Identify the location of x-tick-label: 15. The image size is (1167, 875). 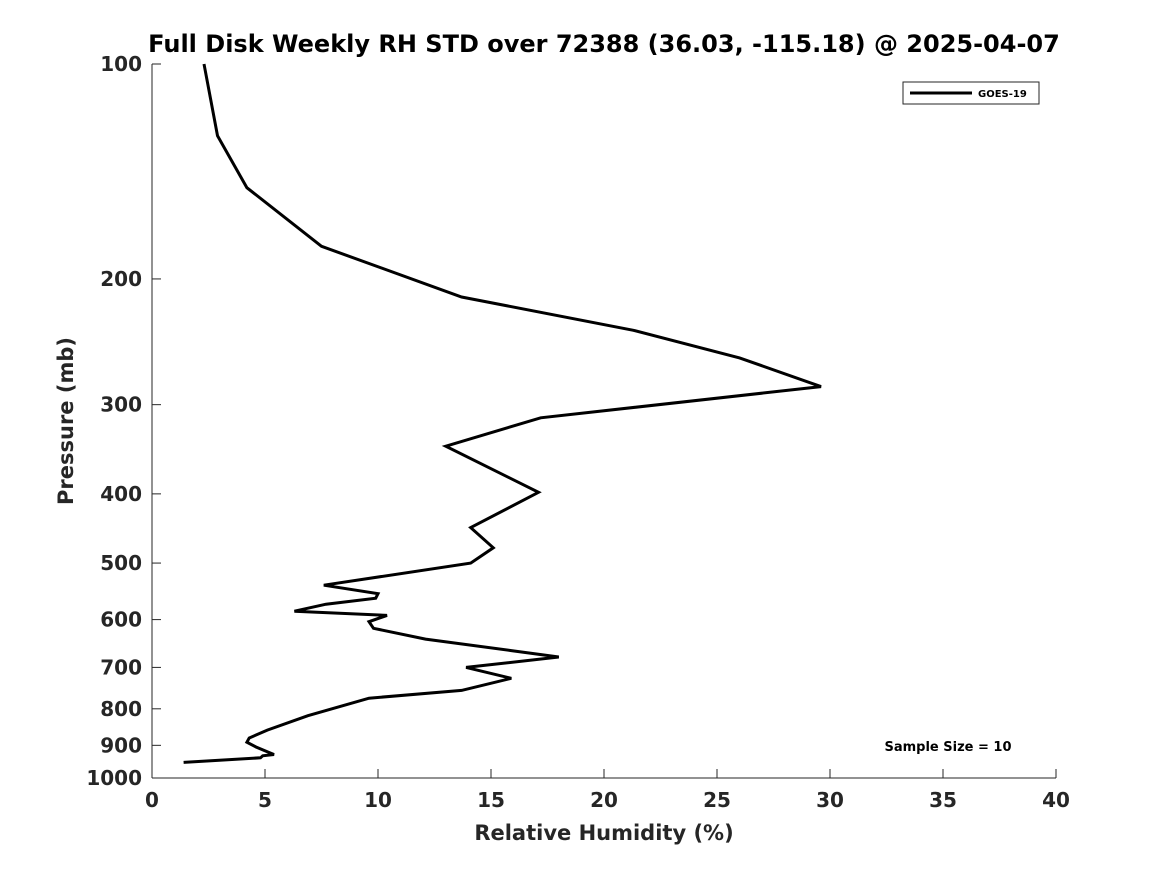
(491, 800).